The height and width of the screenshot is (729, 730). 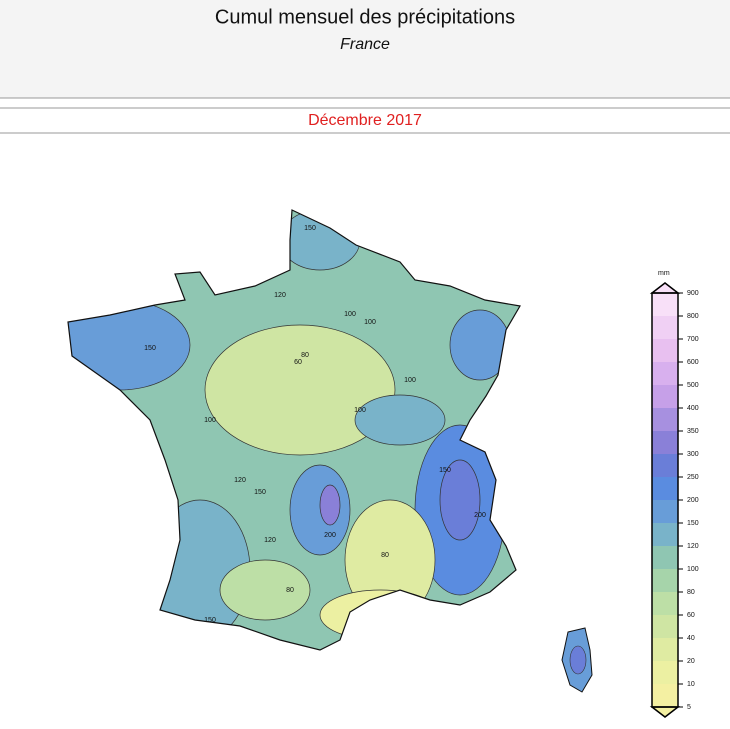 What do you see at coordinates (693, 362) in the screenshot?
I see `colorbar-tick-label: 600` at bounding box center [693, 362].